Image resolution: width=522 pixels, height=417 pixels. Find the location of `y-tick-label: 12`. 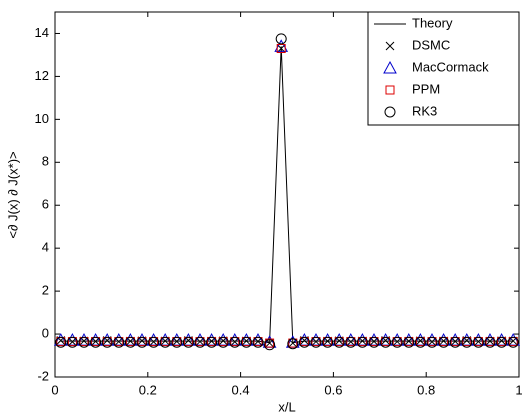

y-tick-label: 12 is located at coordinates (42, 75).